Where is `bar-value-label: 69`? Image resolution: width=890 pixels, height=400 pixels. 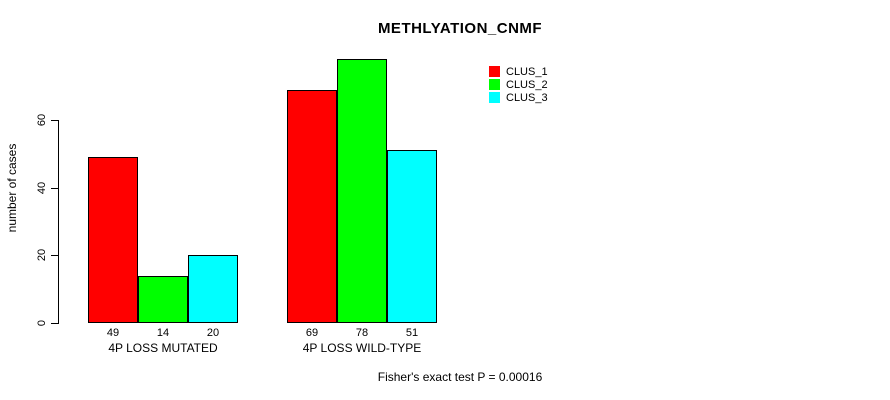 bar-value-label: 69 is located at coordinates (312, 333).